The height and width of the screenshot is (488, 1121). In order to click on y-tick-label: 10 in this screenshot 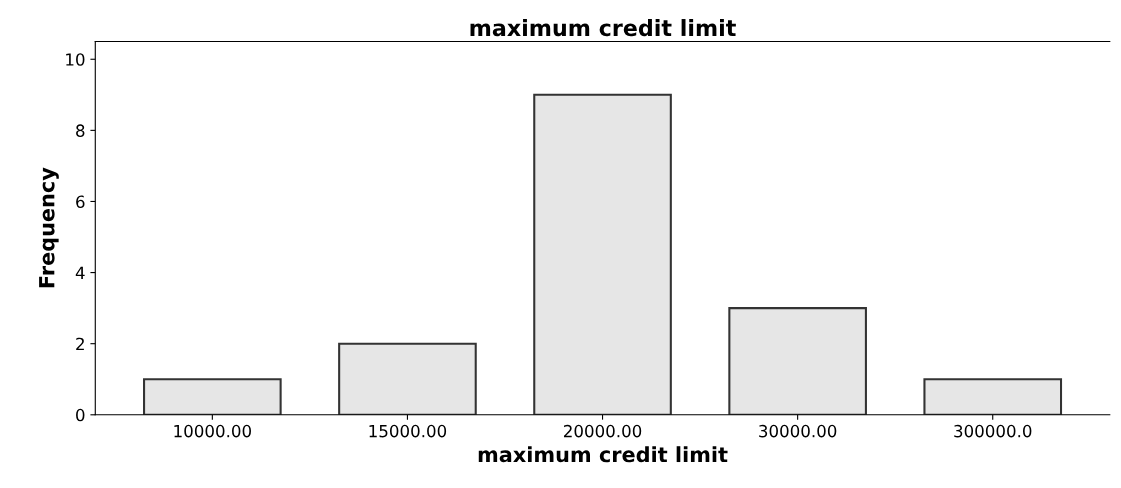, I will do `click(75, 59)`.